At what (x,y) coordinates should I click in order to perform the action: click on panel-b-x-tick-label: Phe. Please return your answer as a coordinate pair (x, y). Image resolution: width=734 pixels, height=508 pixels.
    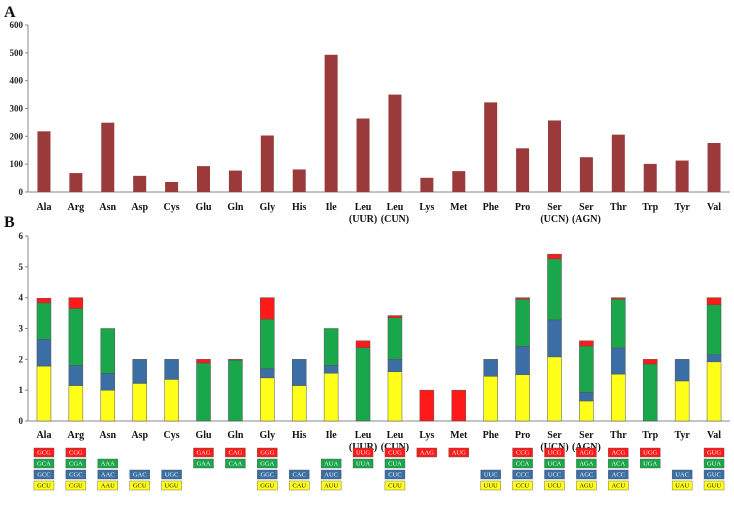
    Looking at the image, I should click on (491, 435).